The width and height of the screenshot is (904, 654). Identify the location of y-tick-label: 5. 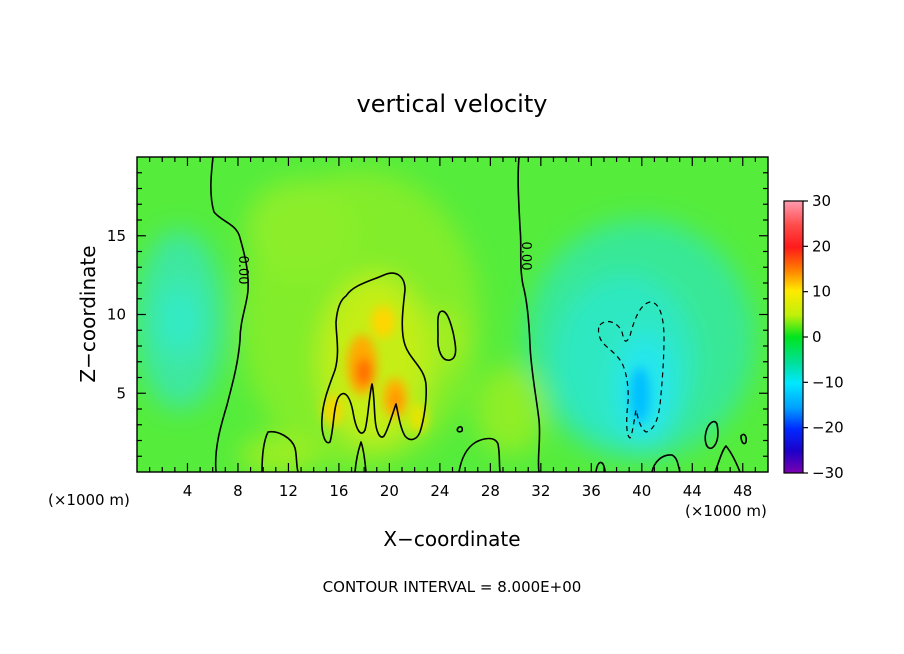
(121, 393).